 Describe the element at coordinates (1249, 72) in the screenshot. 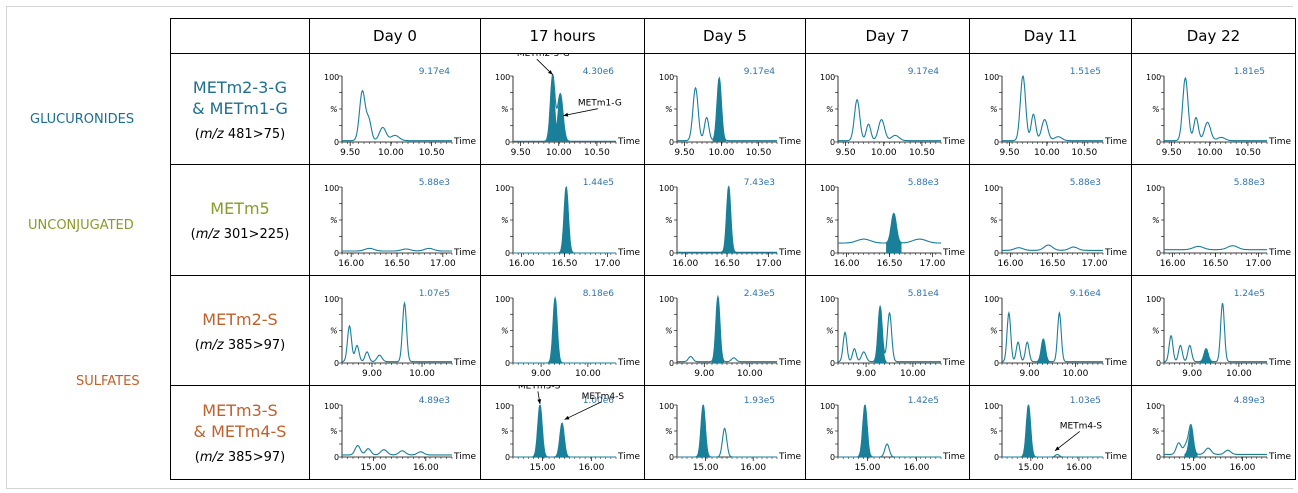

I see `intensity-label: 1.81e5` at that location.